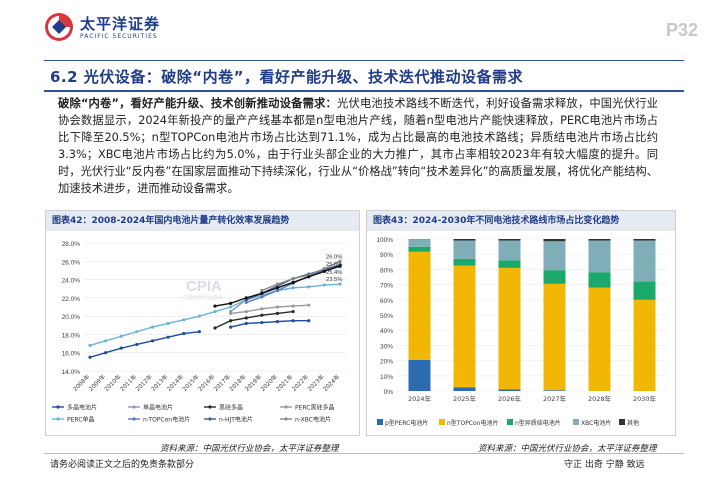 The width and height of the screenshot is (720, 482). What do you see at coordinates (538, 423) in the screenshot?
I see `legend-label: n型异质结电池片` at bounding box center [538, 423].